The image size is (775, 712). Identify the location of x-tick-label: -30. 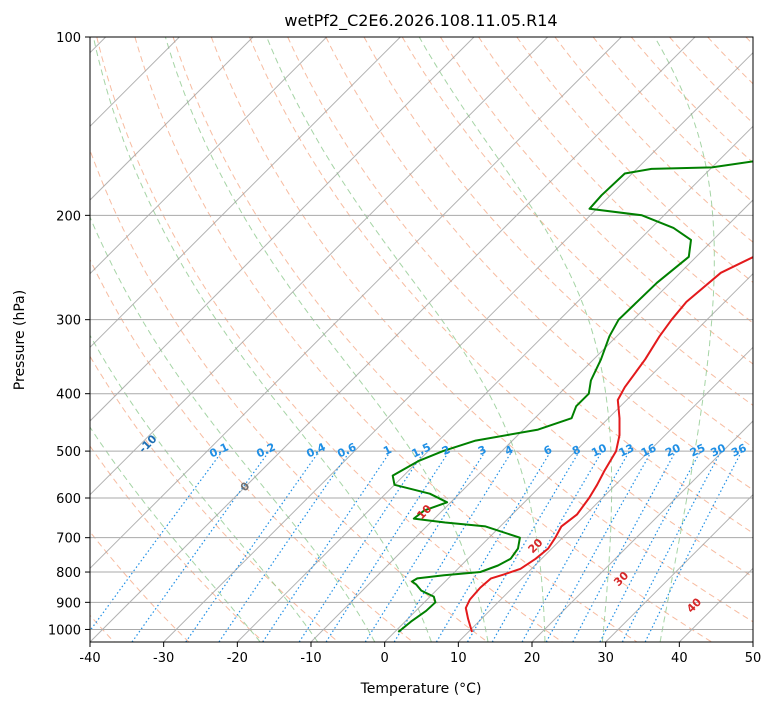
(163, 658).